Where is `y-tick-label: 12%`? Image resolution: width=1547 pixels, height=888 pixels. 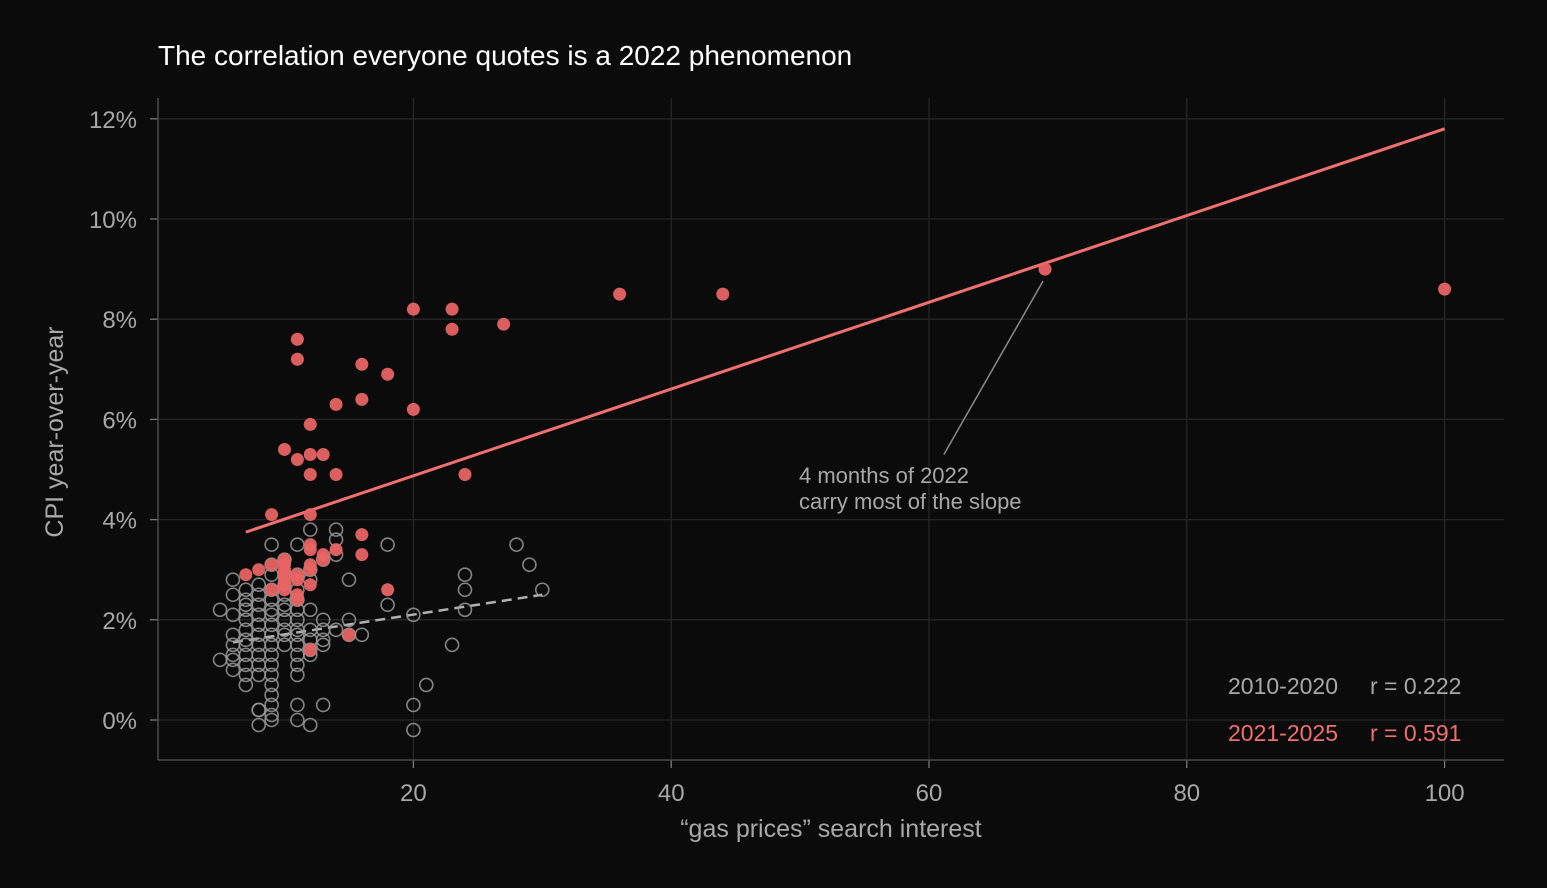 y-tick-label: 12% is located at coordinates (113, 120).